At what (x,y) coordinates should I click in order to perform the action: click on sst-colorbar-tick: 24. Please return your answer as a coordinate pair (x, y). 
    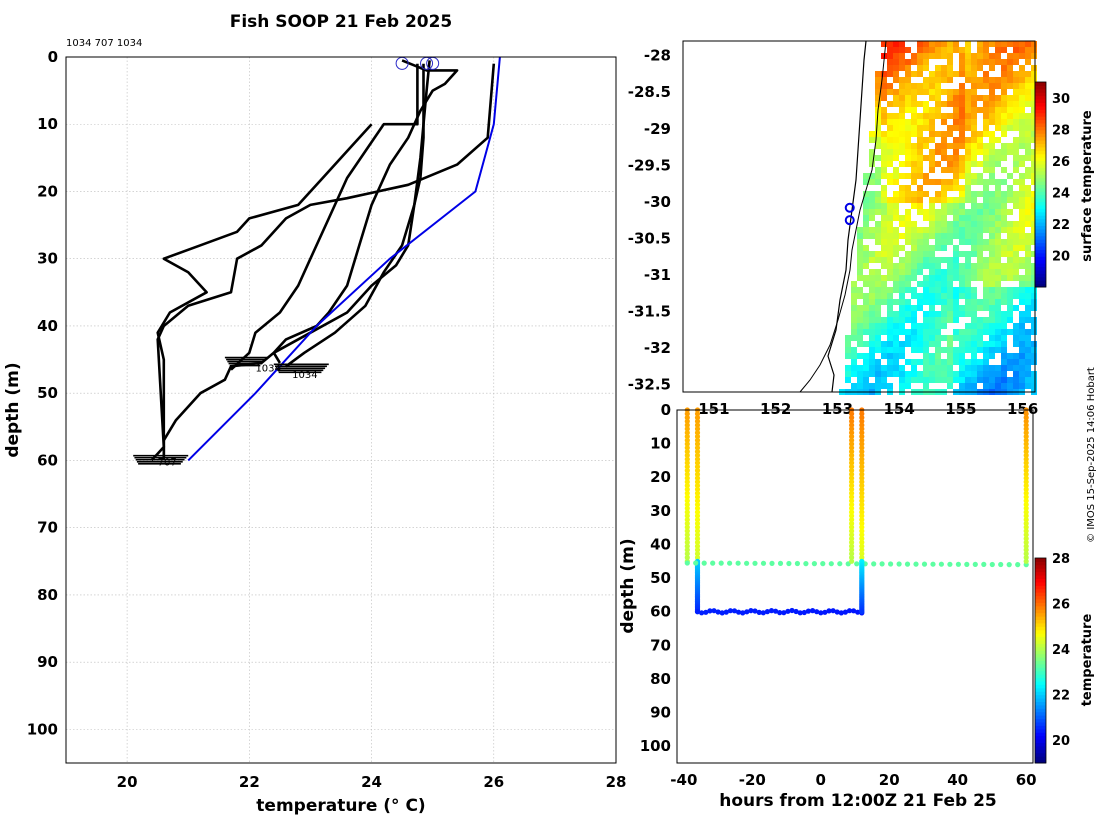
    Looking at the image, I should click on (1061, 193).